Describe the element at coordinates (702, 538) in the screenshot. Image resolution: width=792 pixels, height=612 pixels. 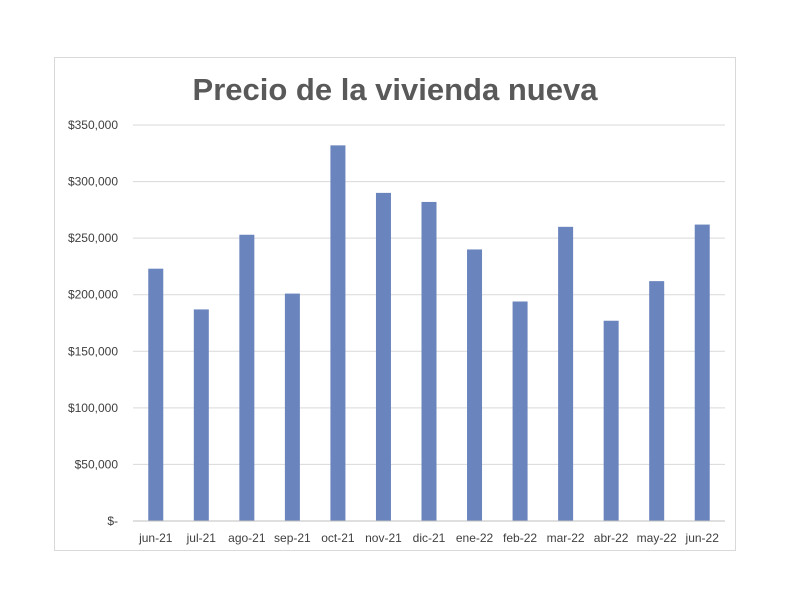
I see `x-tick-label: jun-22` at that location.